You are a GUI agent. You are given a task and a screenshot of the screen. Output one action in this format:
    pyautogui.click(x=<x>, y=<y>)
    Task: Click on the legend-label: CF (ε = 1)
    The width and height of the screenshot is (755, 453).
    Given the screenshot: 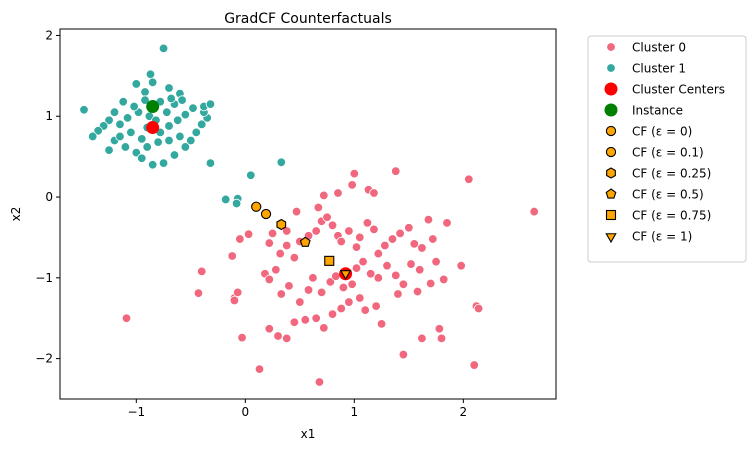 What is the action you would take?
    pyautogui.click(x=662, y=237)
    